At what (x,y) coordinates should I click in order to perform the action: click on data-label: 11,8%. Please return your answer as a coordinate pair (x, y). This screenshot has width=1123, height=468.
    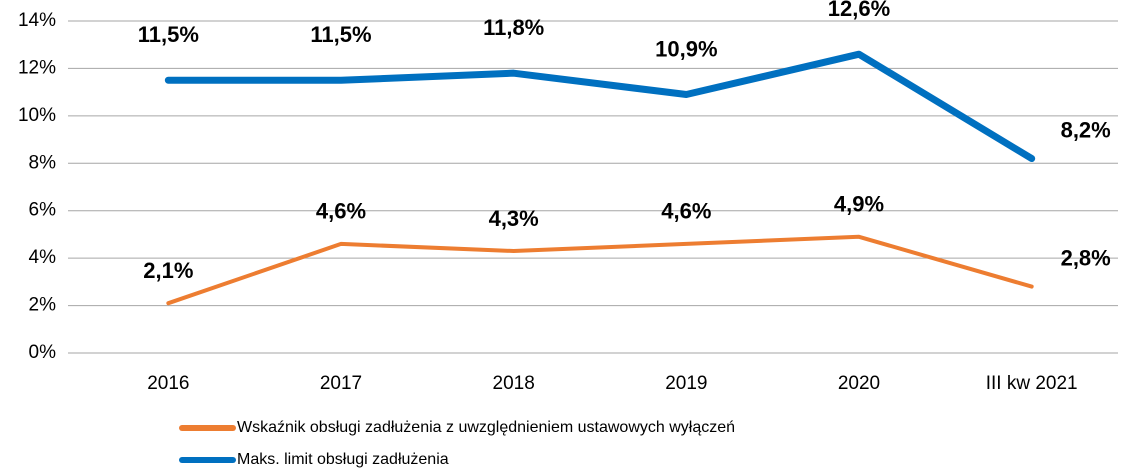
    Looking at the image, I should click on (513, 27).